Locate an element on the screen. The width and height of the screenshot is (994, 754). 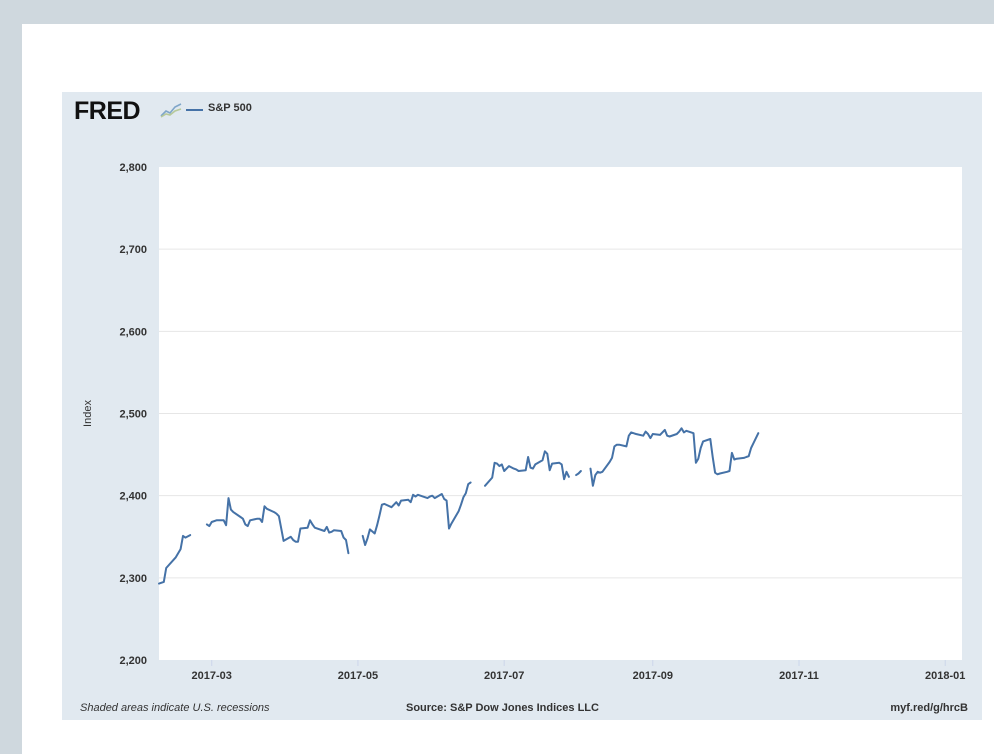
y-axis-label: Index is located at coordinates (88, 413).